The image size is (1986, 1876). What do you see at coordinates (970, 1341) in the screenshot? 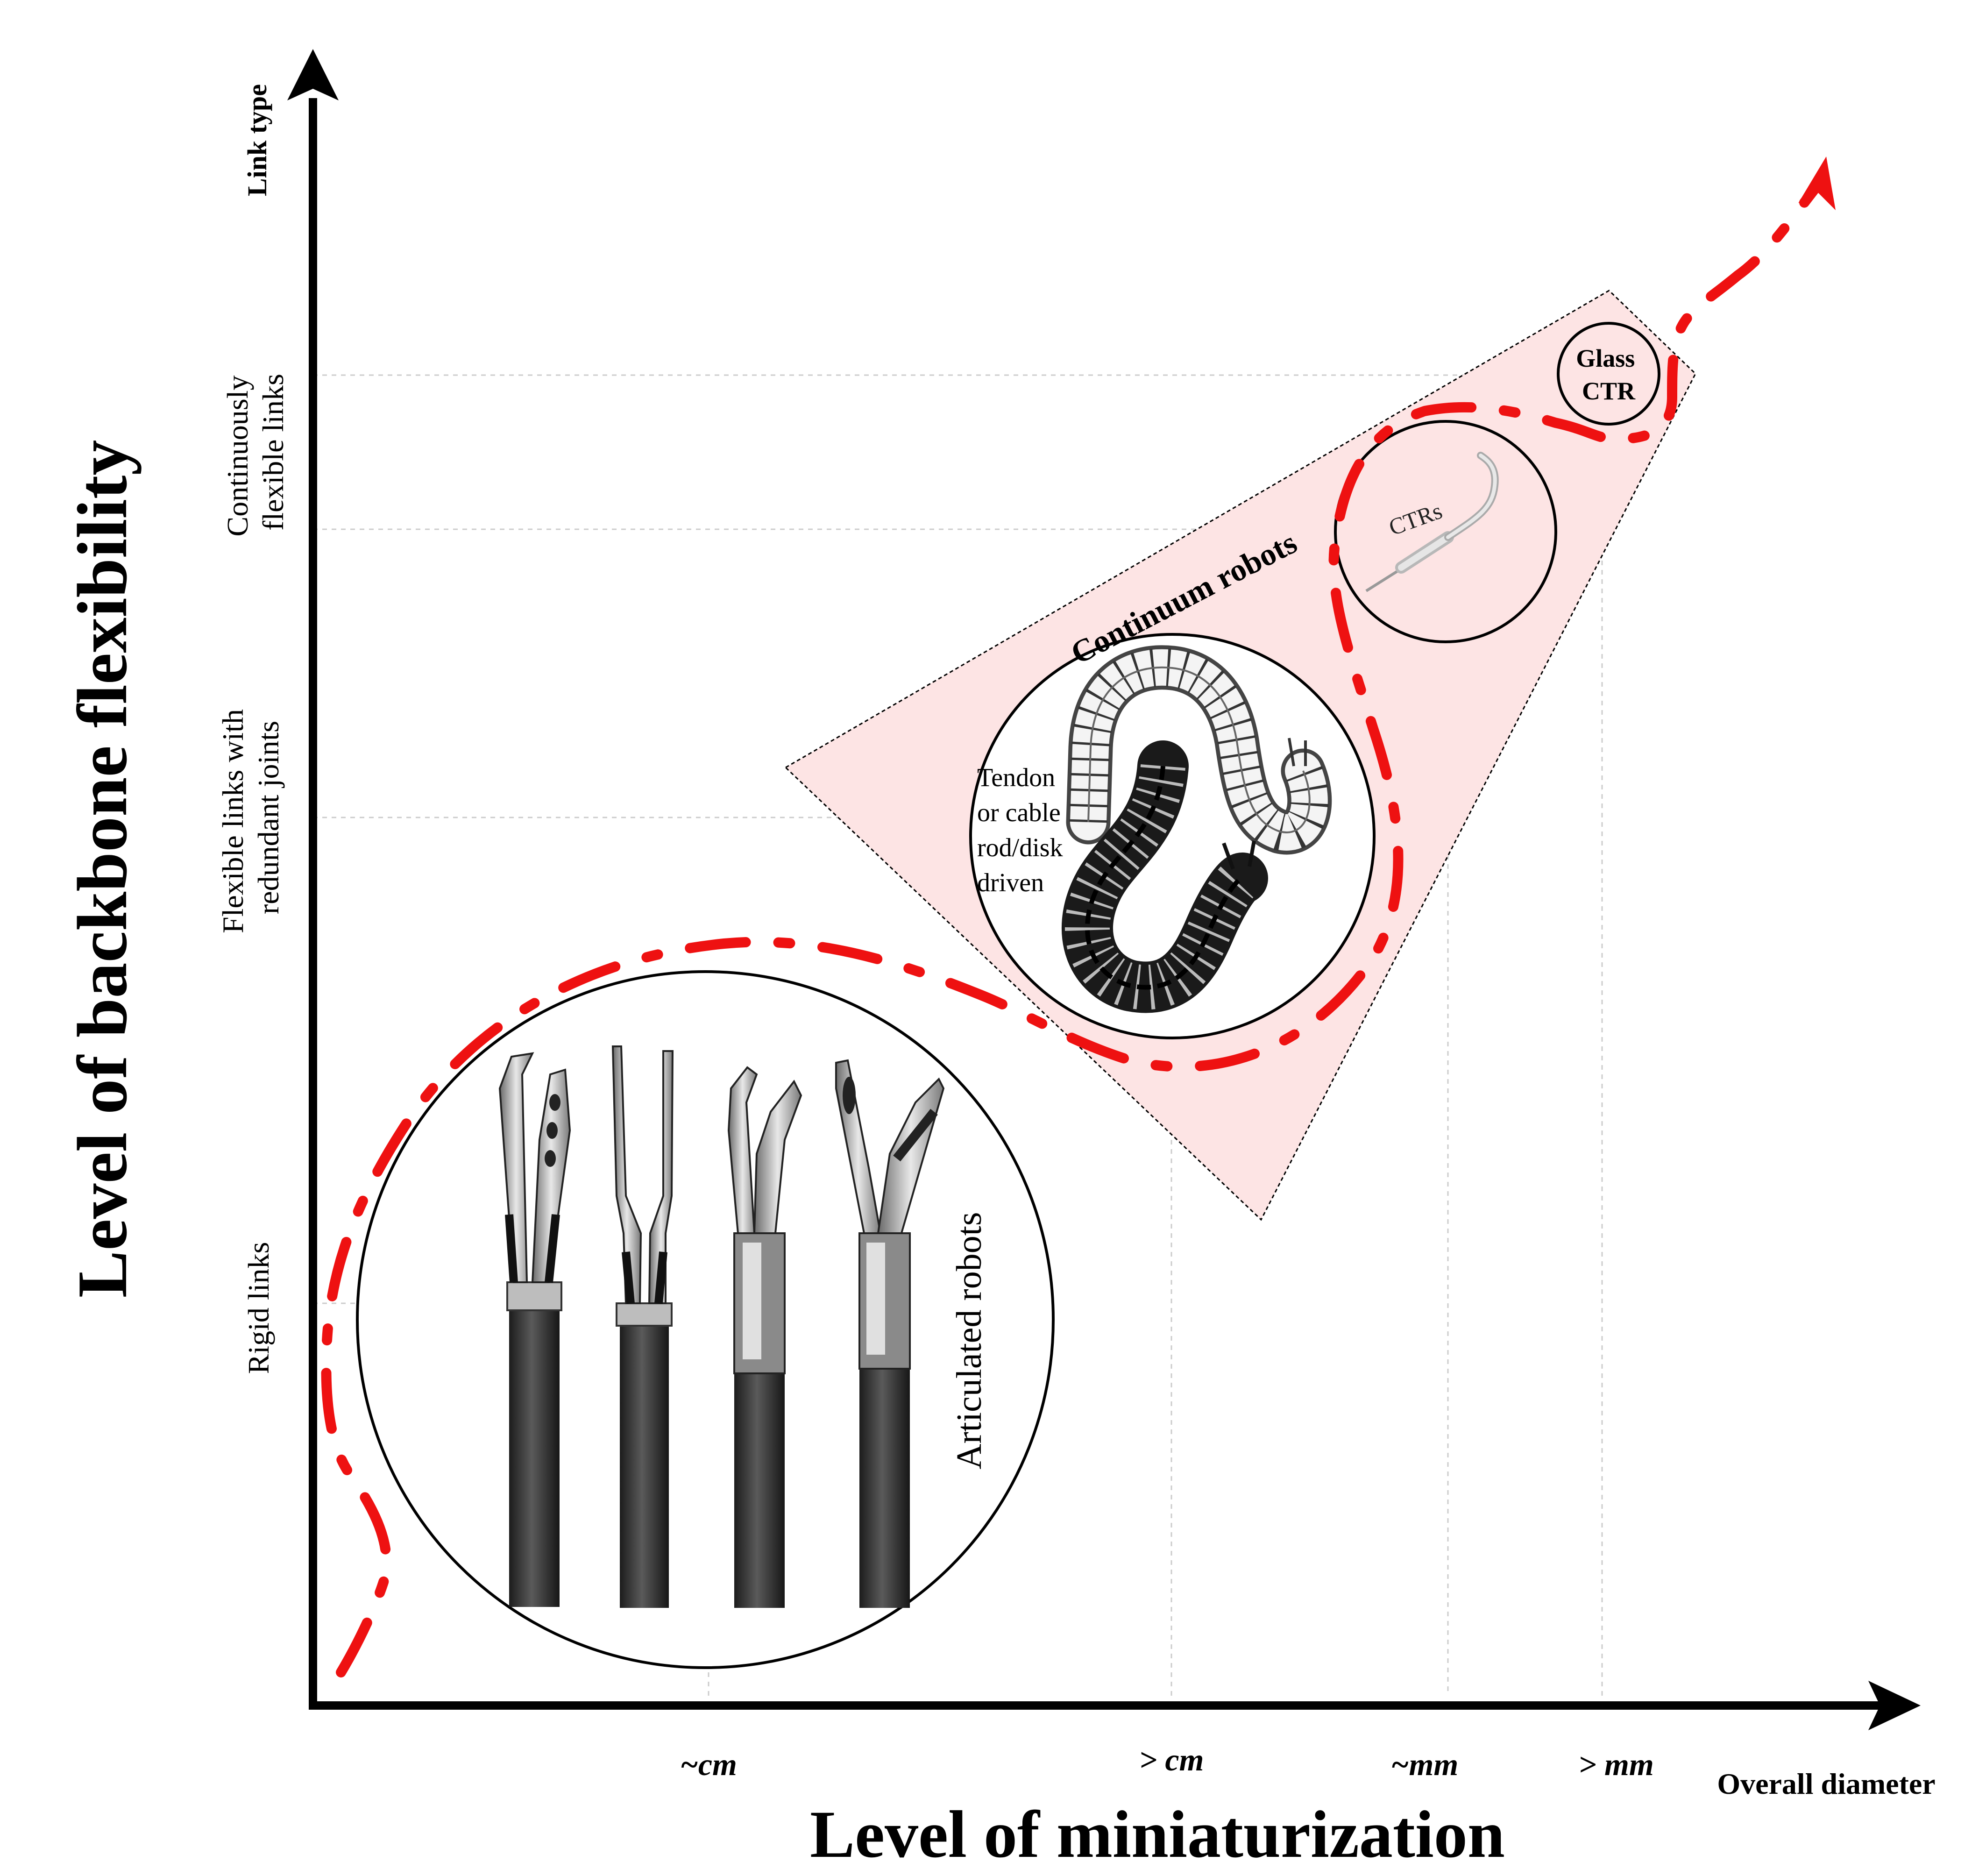
I see `articulated-robots-label: Articulated robots` at bounding box center [970, 1341].